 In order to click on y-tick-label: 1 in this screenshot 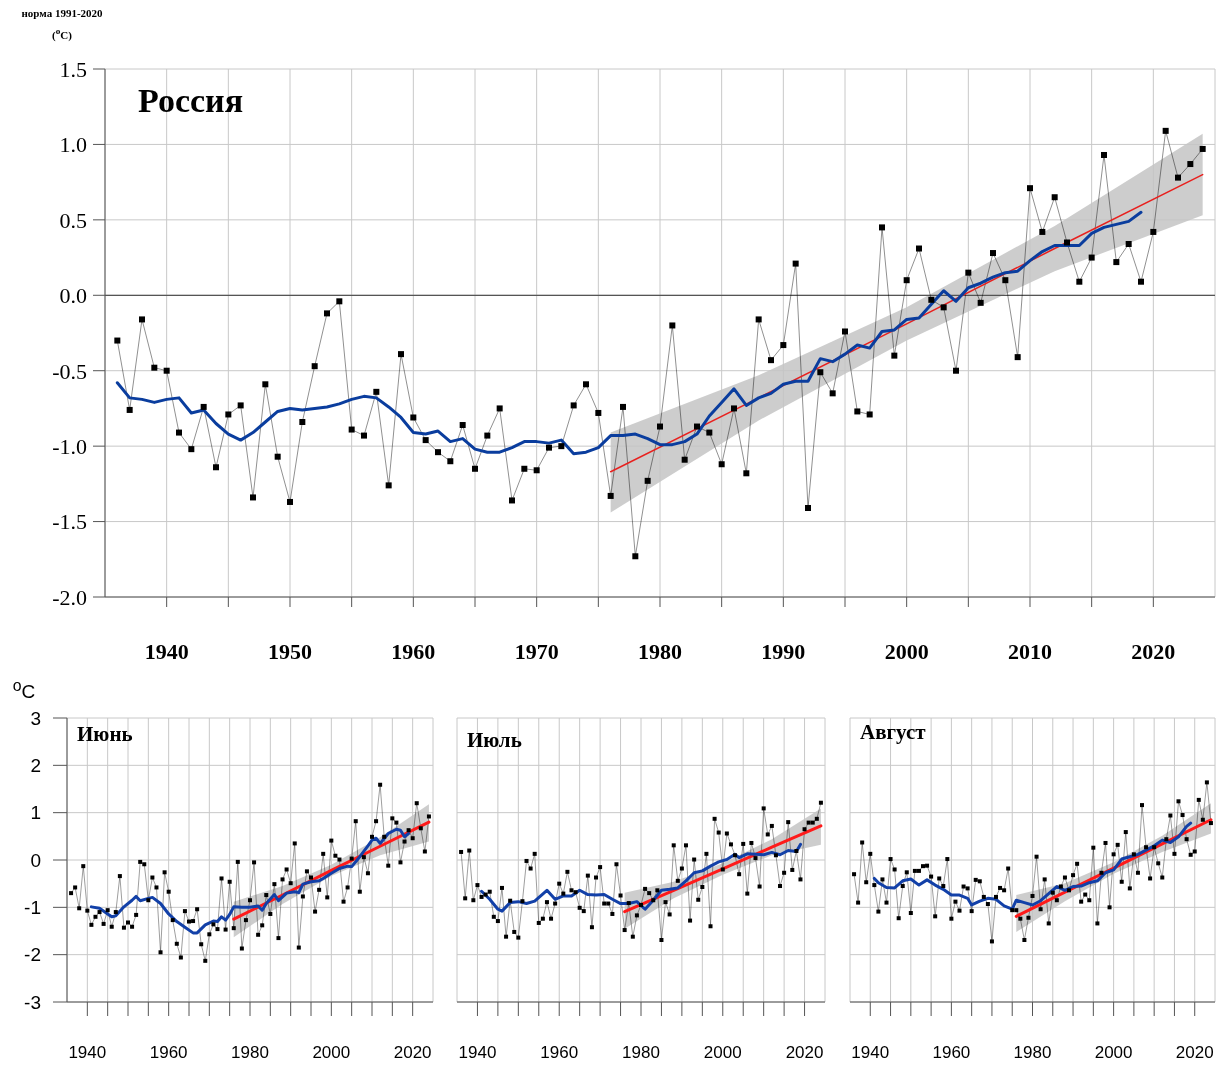, I will do `click(35, 813)`.